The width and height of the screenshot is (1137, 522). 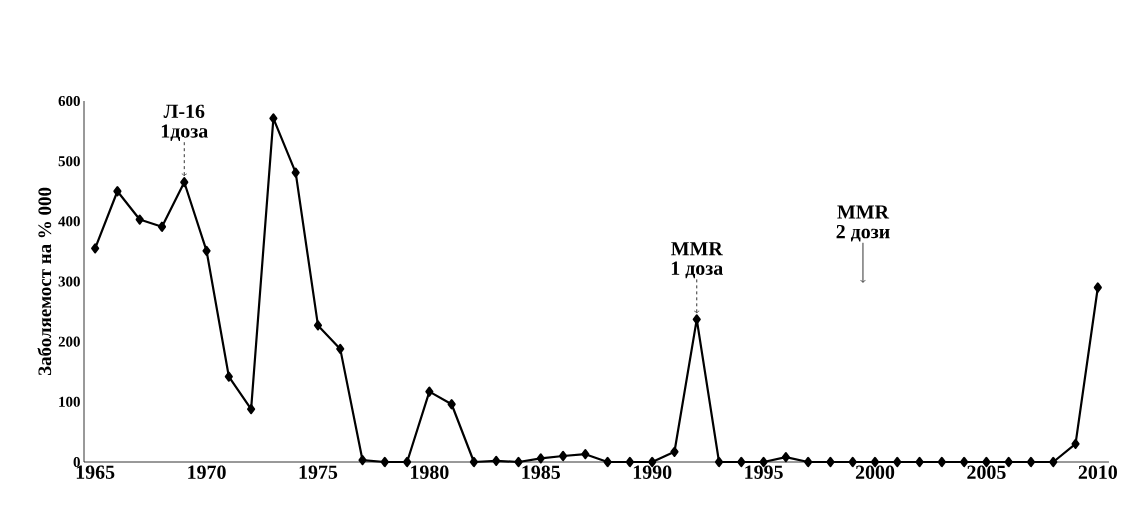 What do you see at coordinates (69, 401) in the screenshot?
I see `y-tick-label: 100` at bounding box center [69, 401].